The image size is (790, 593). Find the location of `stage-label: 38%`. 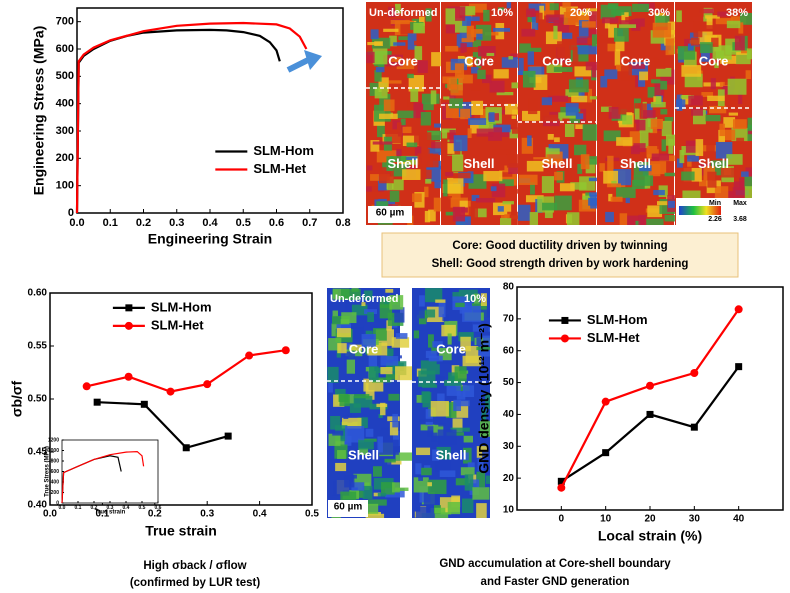

stage-label: 38% is located at coordinates (737, 13).